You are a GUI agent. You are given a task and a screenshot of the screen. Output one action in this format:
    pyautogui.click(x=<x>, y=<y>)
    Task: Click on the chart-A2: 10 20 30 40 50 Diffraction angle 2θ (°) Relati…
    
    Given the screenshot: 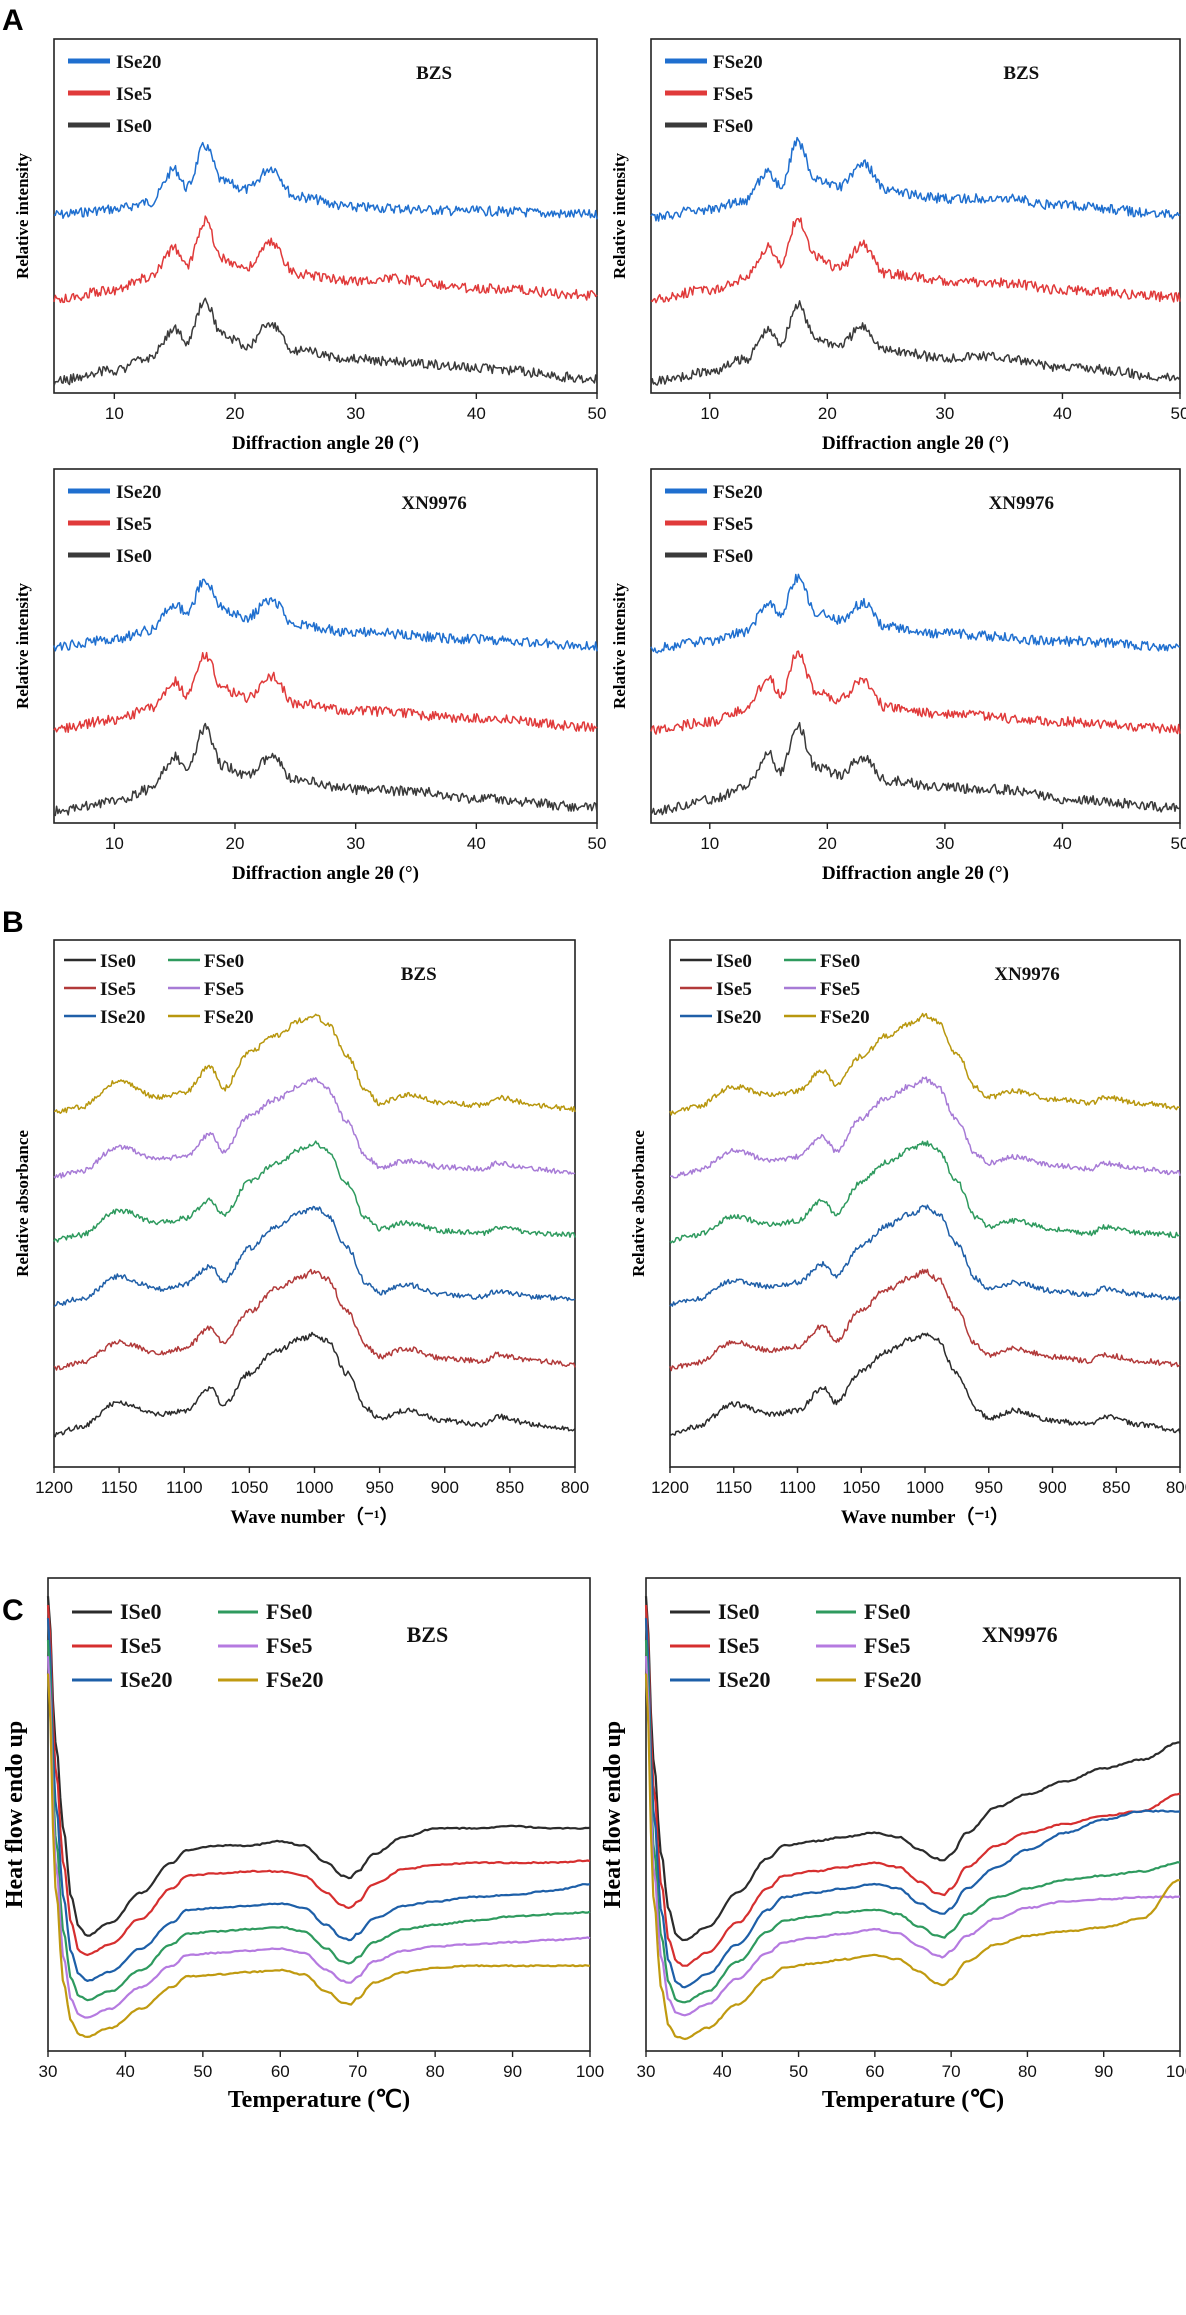 What is the action you would take?
    pyautogui.click(x=898, y=246)
    